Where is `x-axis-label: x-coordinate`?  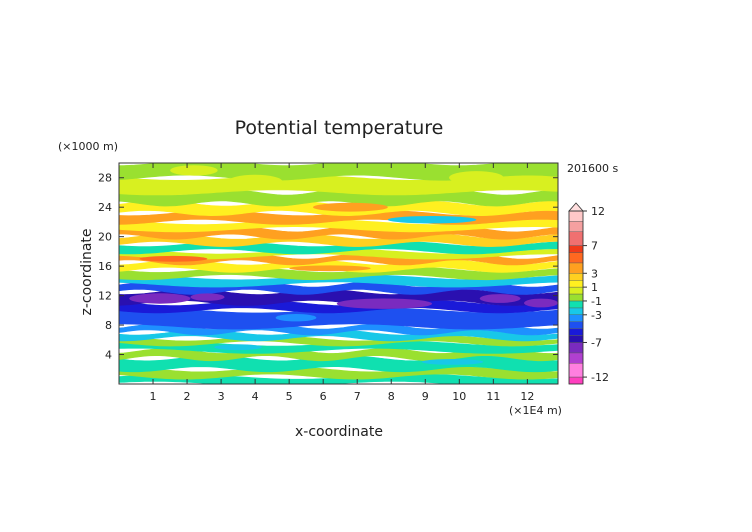
x-axis-label: x-coordinate is located at coordinates (339, 432).